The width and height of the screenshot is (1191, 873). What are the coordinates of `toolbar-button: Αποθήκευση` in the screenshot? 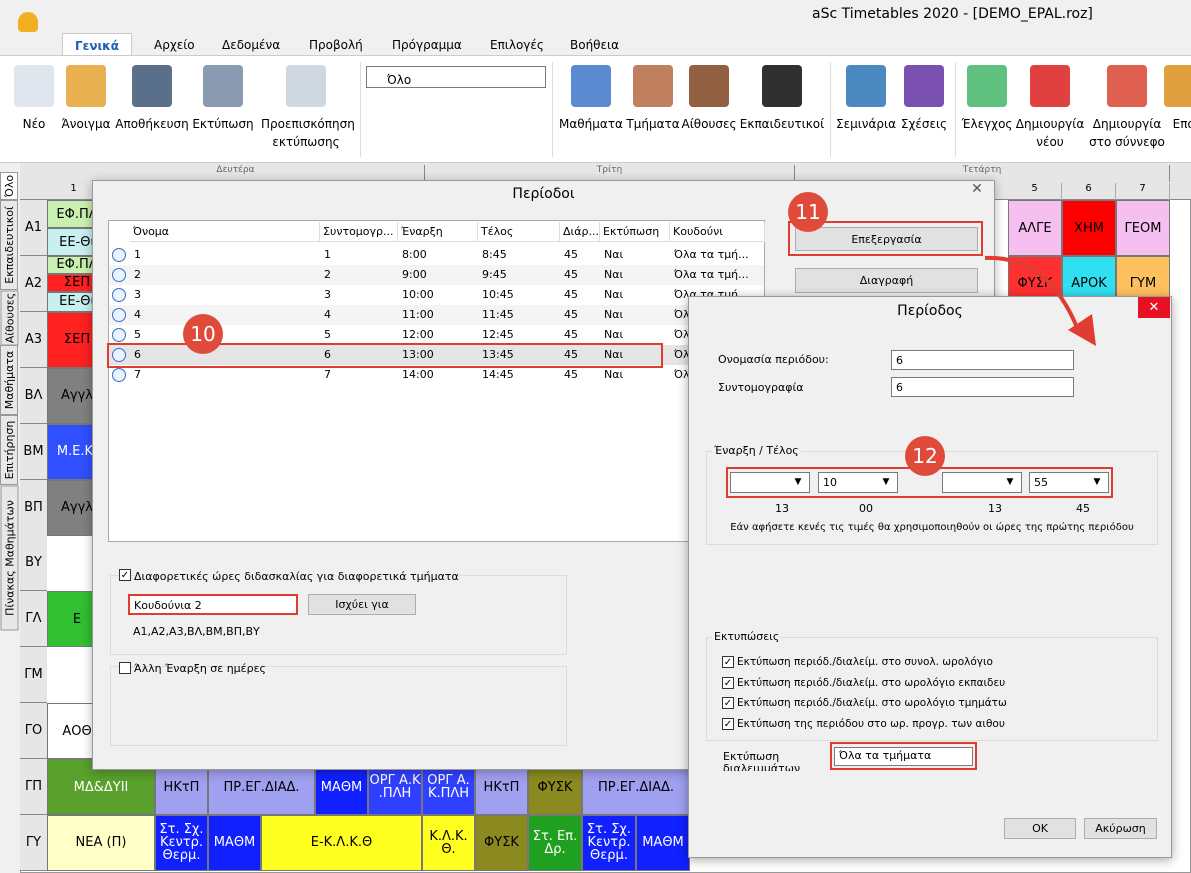 It's located at (152, 124).